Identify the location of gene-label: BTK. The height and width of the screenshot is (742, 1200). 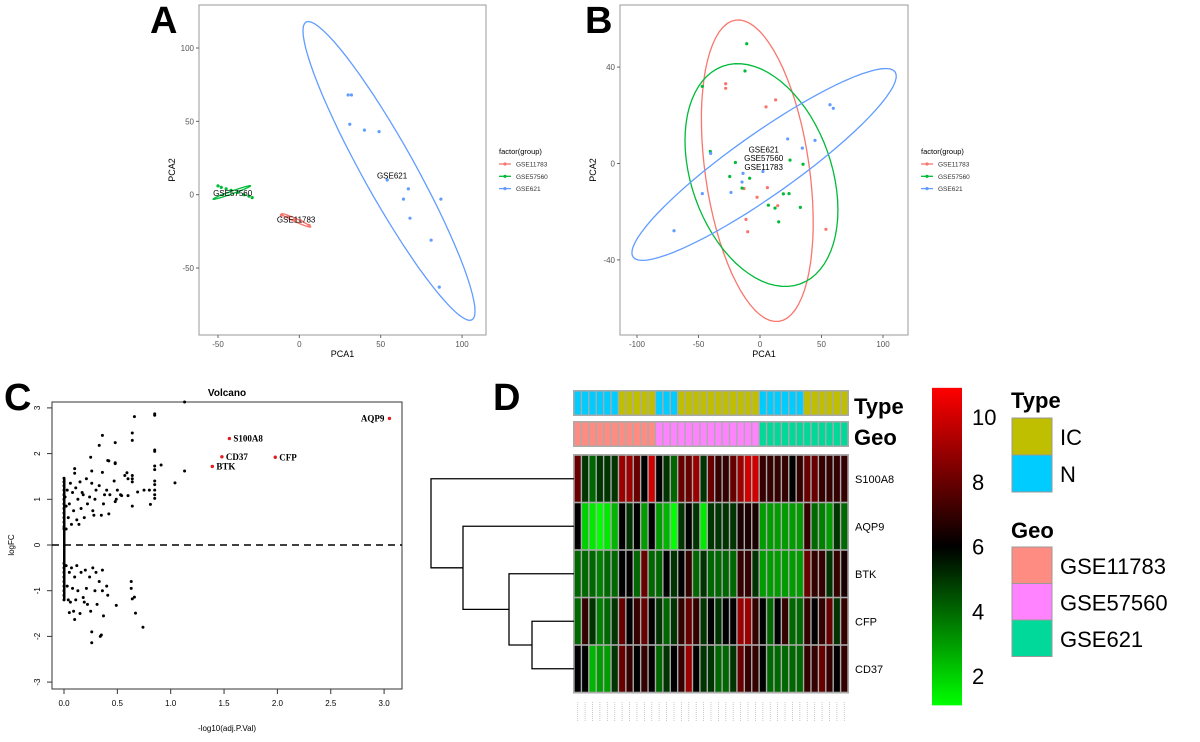
(225, 466).